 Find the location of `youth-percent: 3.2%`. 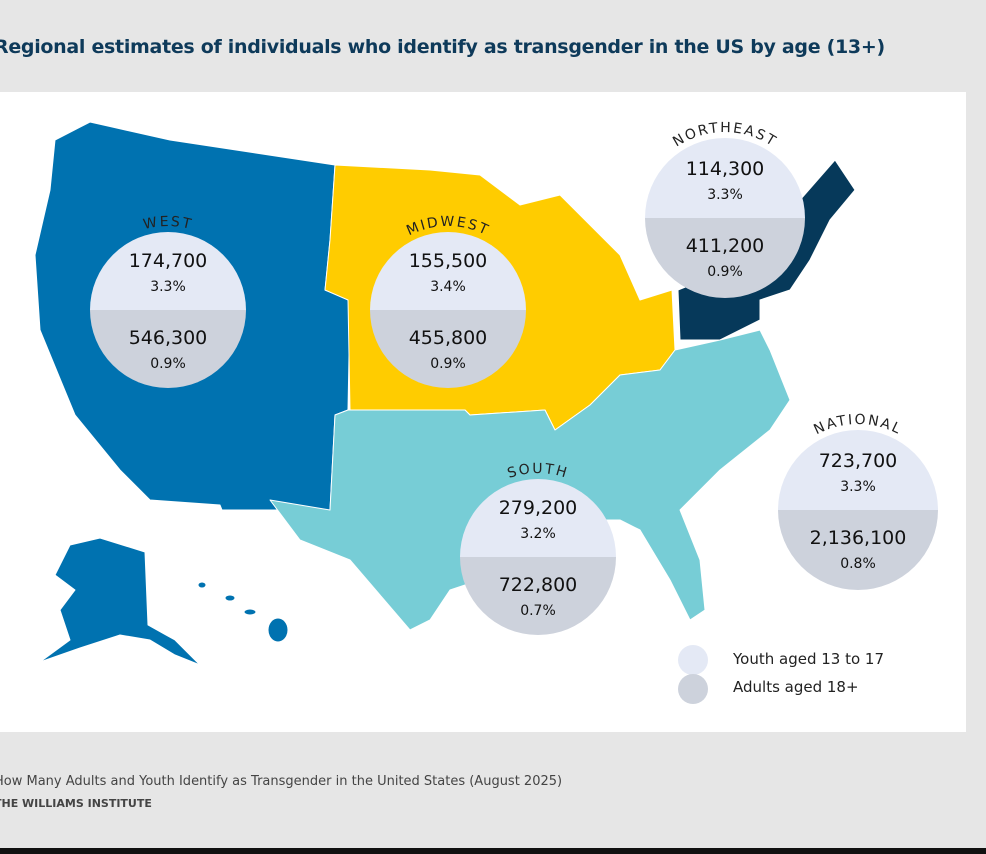

youth-percent: 3.2% is located at coordinates (538, 534).